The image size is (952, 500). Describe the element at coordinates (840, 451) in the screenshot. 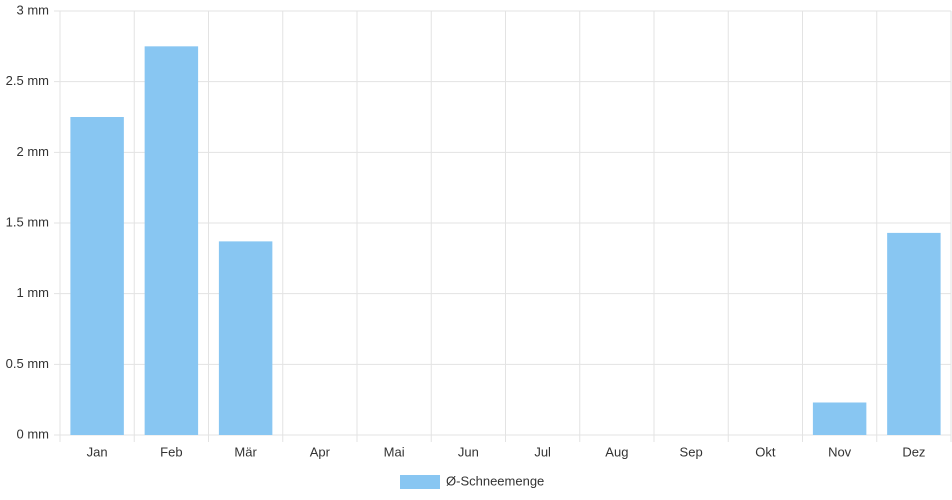

I see `x-tick-label: Nov` at that location.